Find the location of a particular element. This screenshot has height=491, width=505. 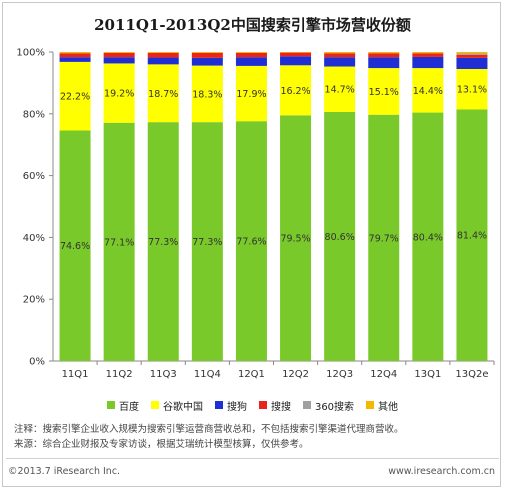

data-label: 22.2% is located at coordinates (75, 97).